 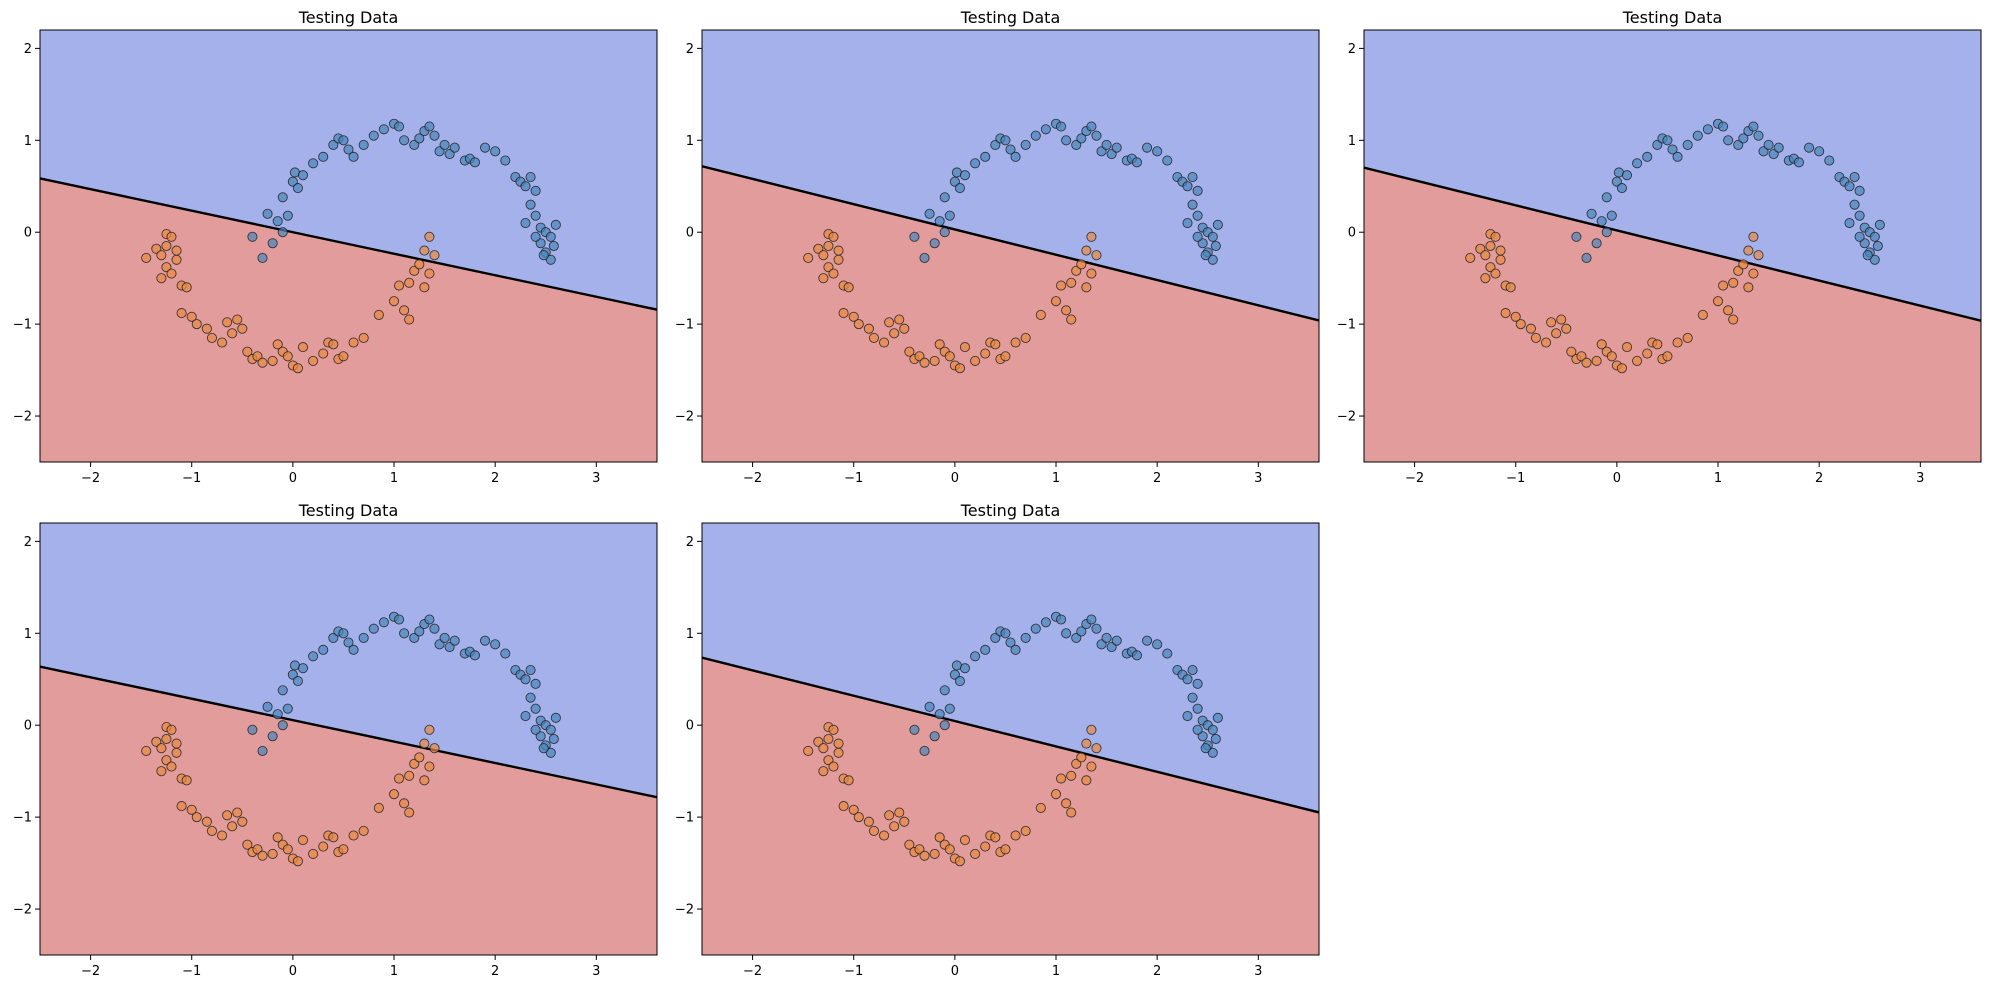 I want to click on plot-area, so click(x=1010, y=739).